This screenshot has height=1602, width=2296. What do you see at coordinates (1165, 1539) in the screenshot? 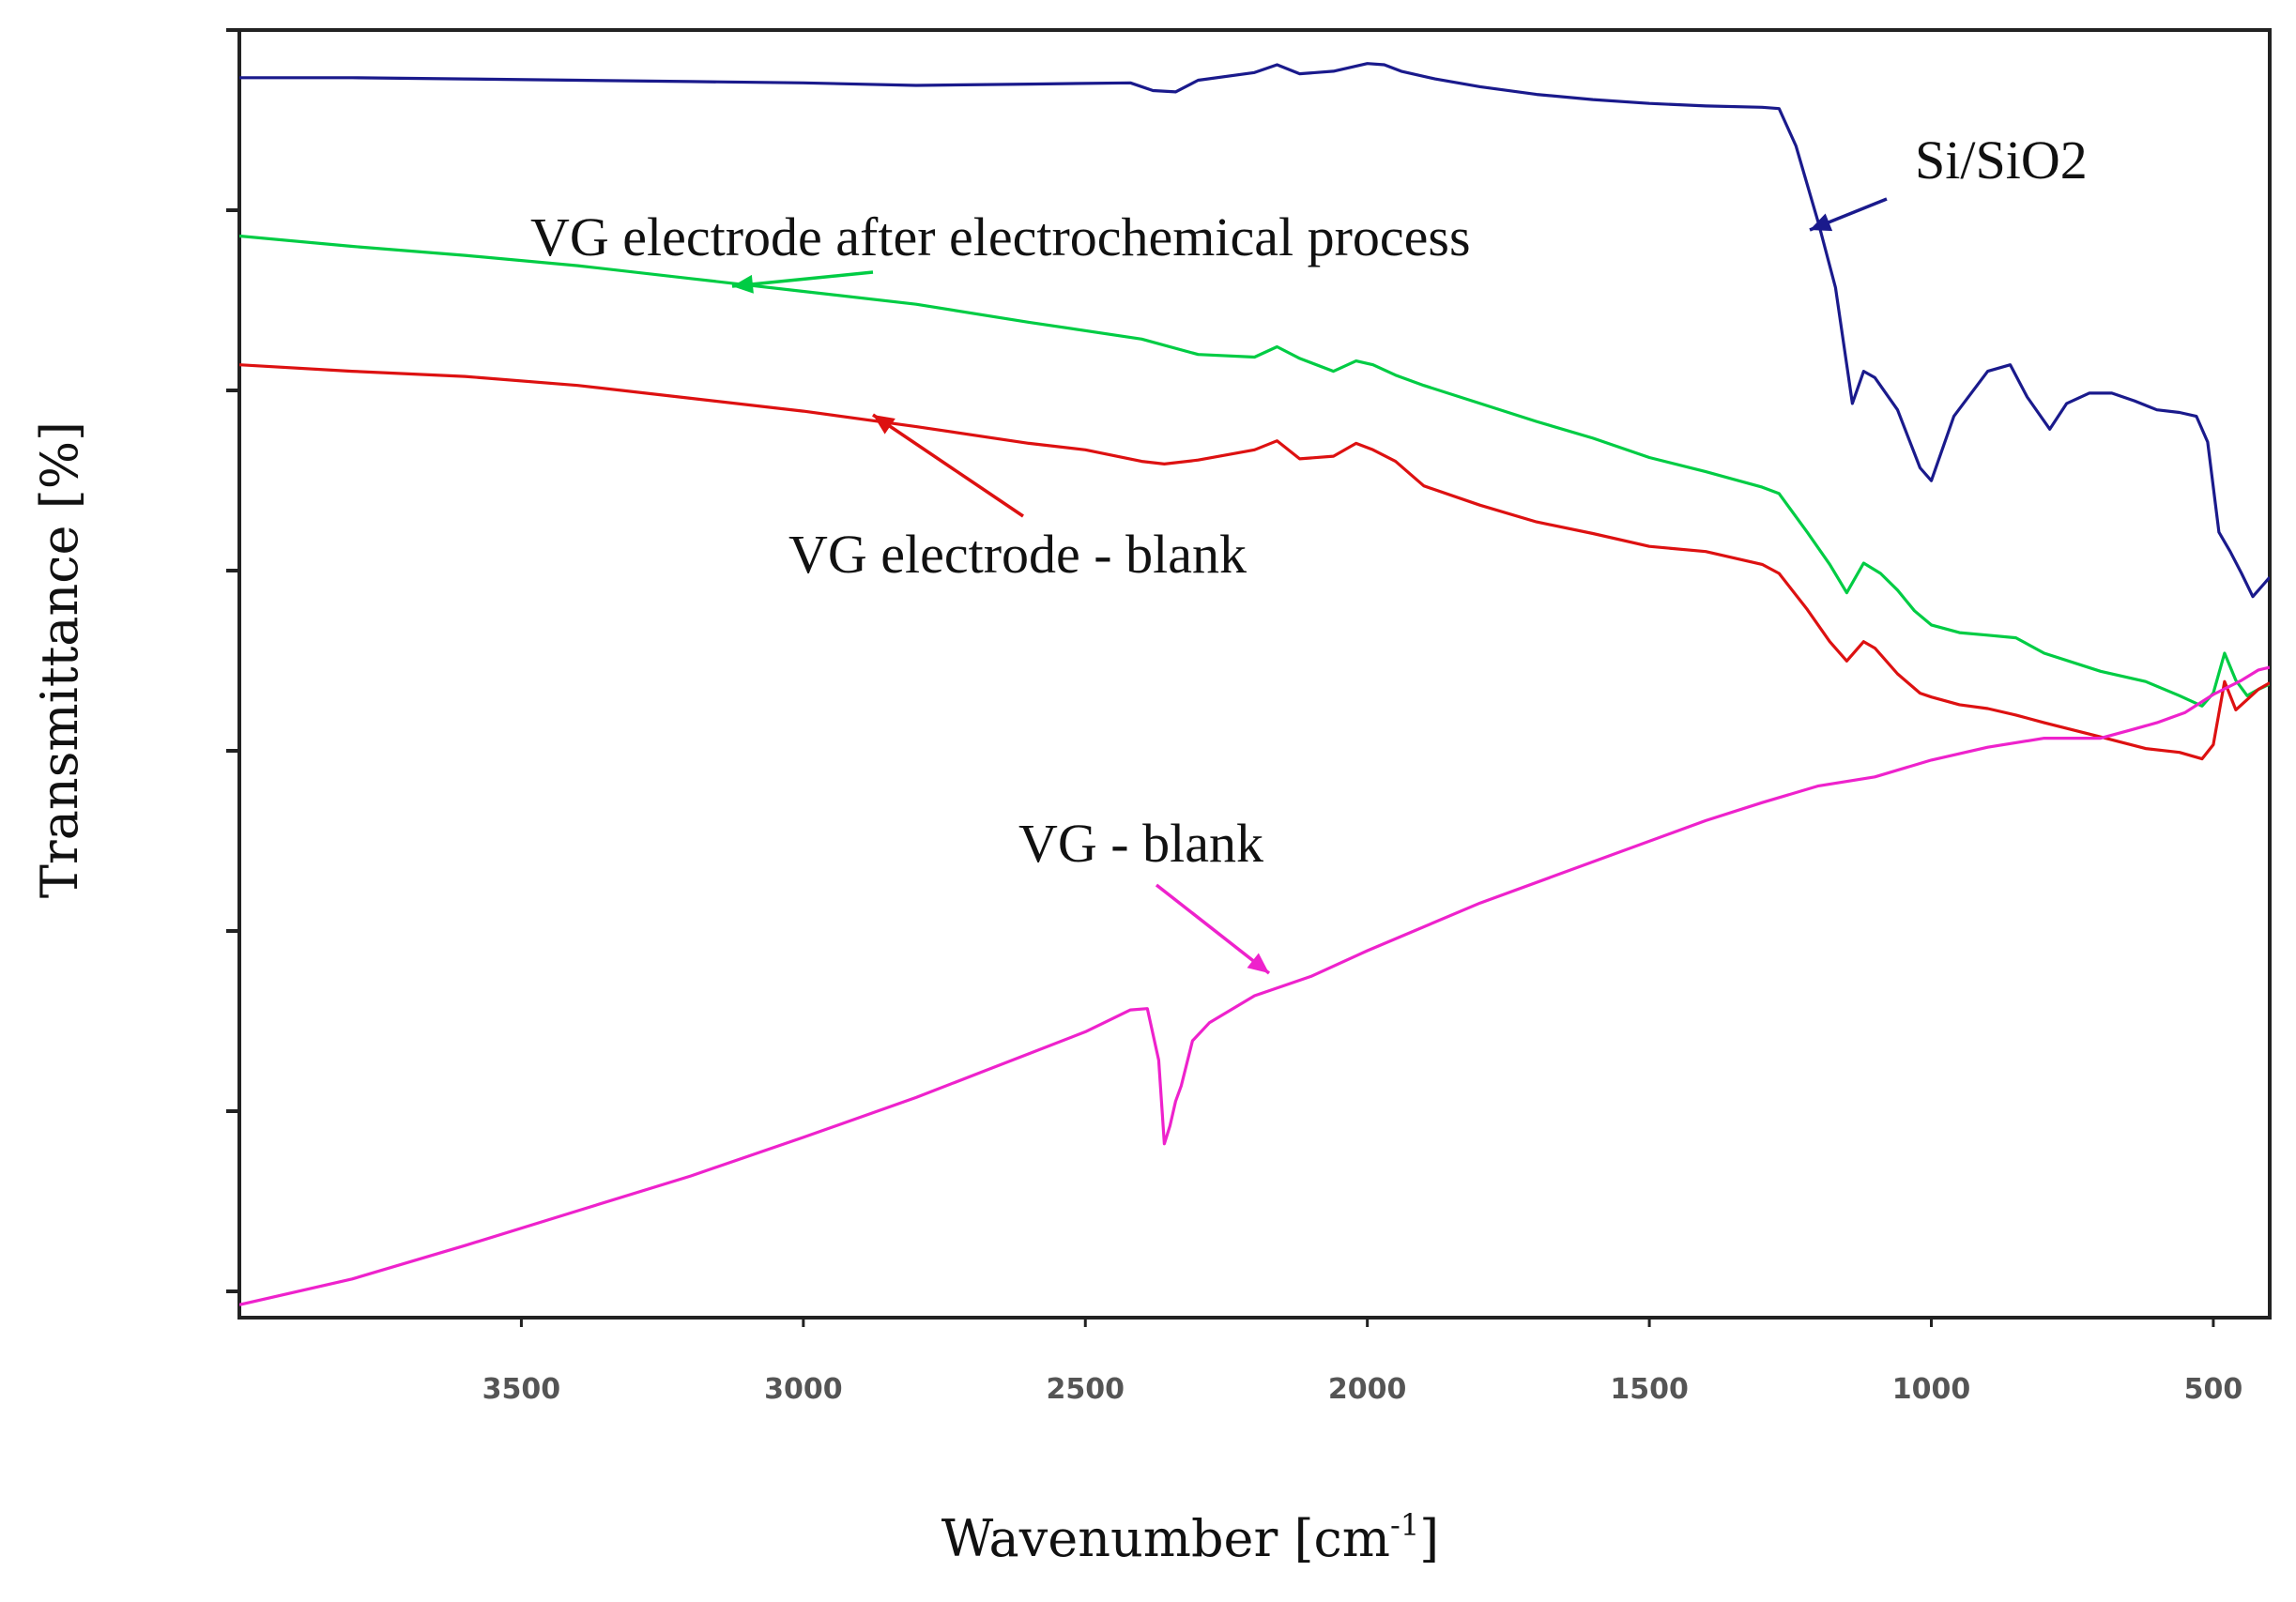
I see `x-axis-title-main: Wavenumber [cm` at bounding box center [1165, 1539].